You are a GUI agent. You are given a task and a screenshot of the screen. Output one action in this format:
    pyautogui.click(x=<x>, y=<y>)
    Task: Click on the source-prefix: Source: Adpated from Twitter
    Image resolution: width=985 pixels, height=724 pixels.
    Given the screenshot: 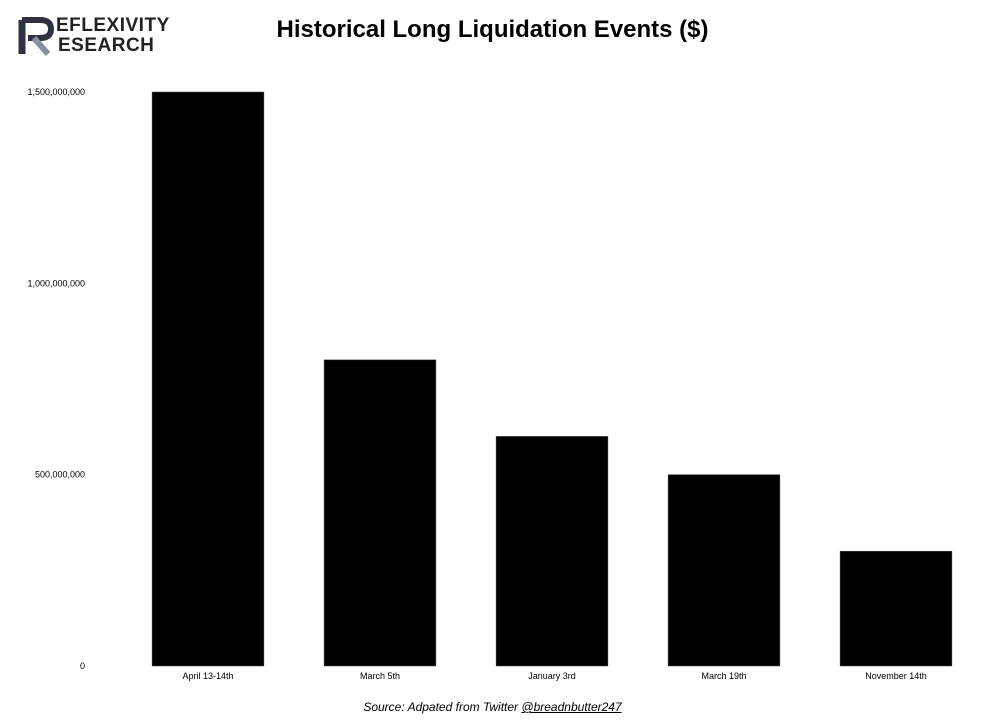 What is the action you would take?
    pyautogui.click(x=442, y=707)
    